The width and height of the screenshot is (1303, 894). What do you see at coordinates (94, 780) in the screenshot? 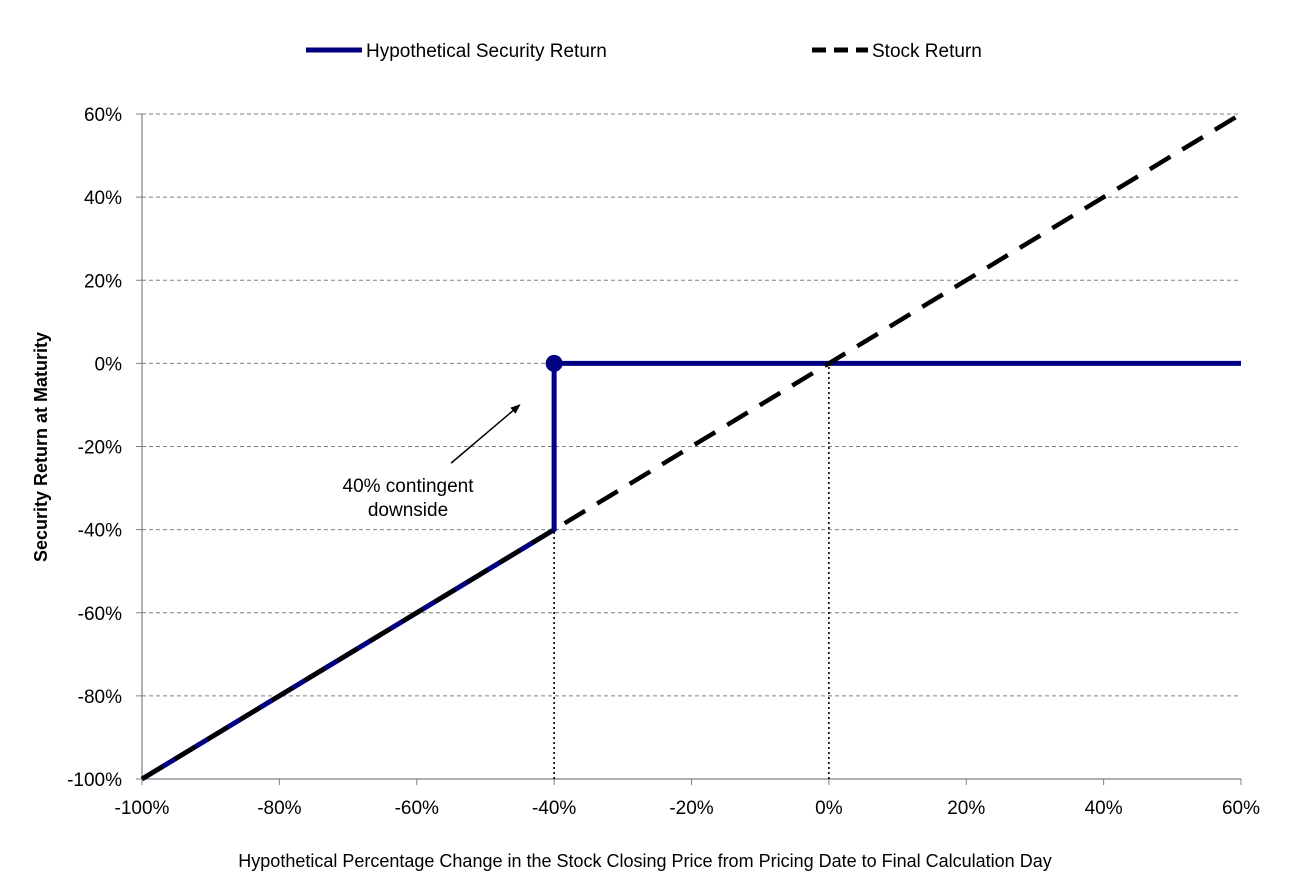
I see `y-tick-label: -100%` at bounding box center [94, 780].